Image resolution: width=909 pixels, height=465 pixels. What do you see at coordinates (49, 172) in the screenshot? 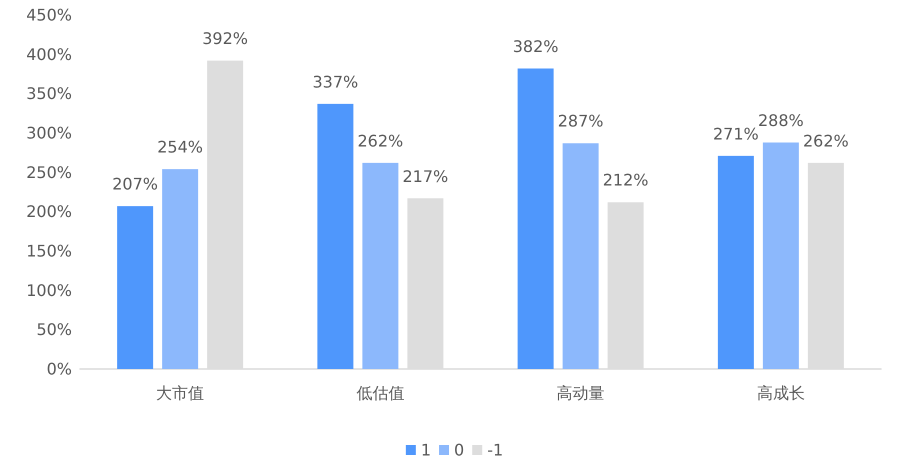
I see `y-tick-label: 250%` at bounding box center [49, 172].